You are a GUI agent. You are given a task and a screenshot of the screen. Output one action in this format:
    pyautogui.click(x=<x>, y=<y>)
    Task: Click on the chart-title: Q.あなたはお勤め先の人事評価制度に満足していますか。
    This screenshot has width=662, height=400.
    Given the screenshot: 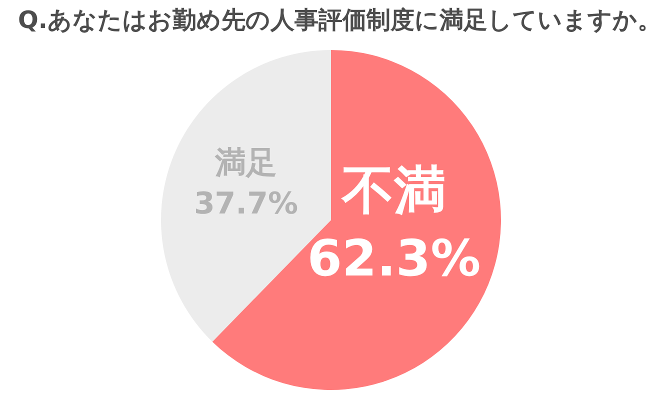 What is the action you would take?
    pyautogui.click(x=339, y=20)
    